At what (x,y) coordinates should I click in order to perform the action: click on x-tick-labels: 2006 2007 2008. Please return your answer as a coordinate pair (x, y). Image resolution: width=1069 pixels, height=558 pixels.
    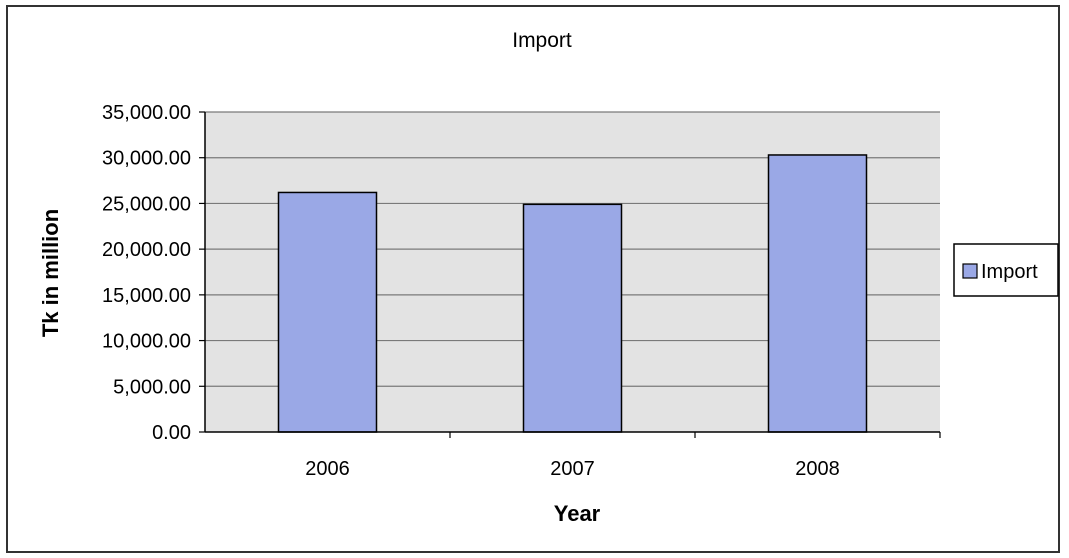
    Looking at the image, I should click on (572, 469).